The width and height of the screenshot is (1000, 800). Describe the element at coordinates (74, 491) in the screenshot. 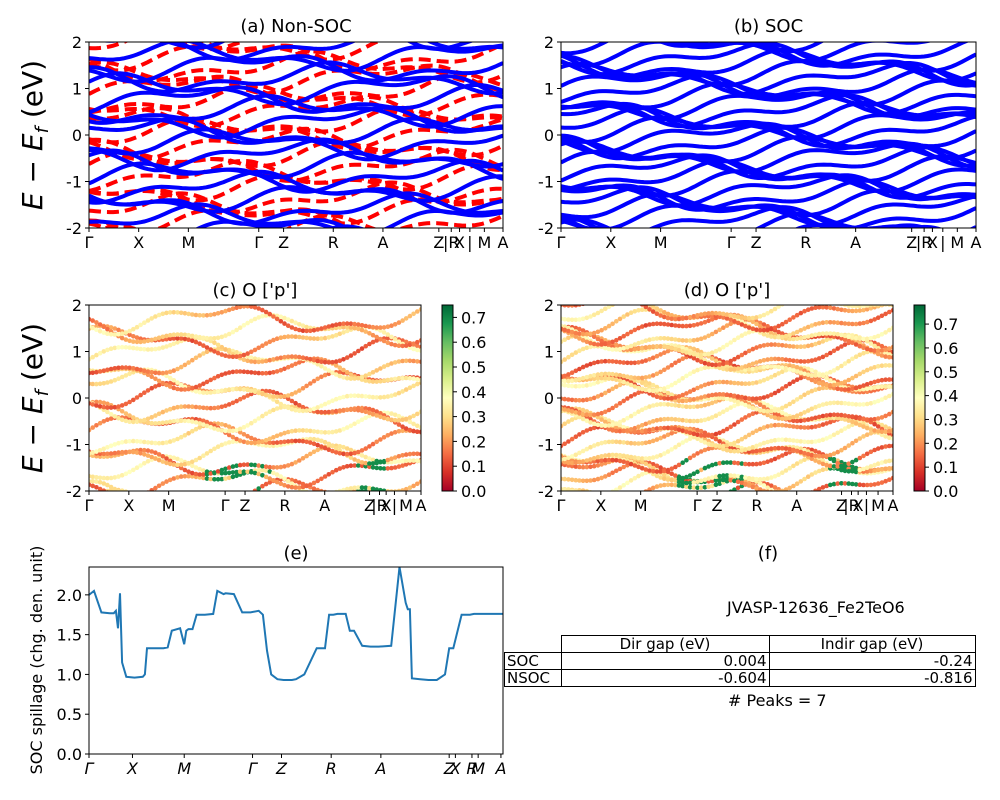

I see `panel-c-ytick-label: -2` at that location.